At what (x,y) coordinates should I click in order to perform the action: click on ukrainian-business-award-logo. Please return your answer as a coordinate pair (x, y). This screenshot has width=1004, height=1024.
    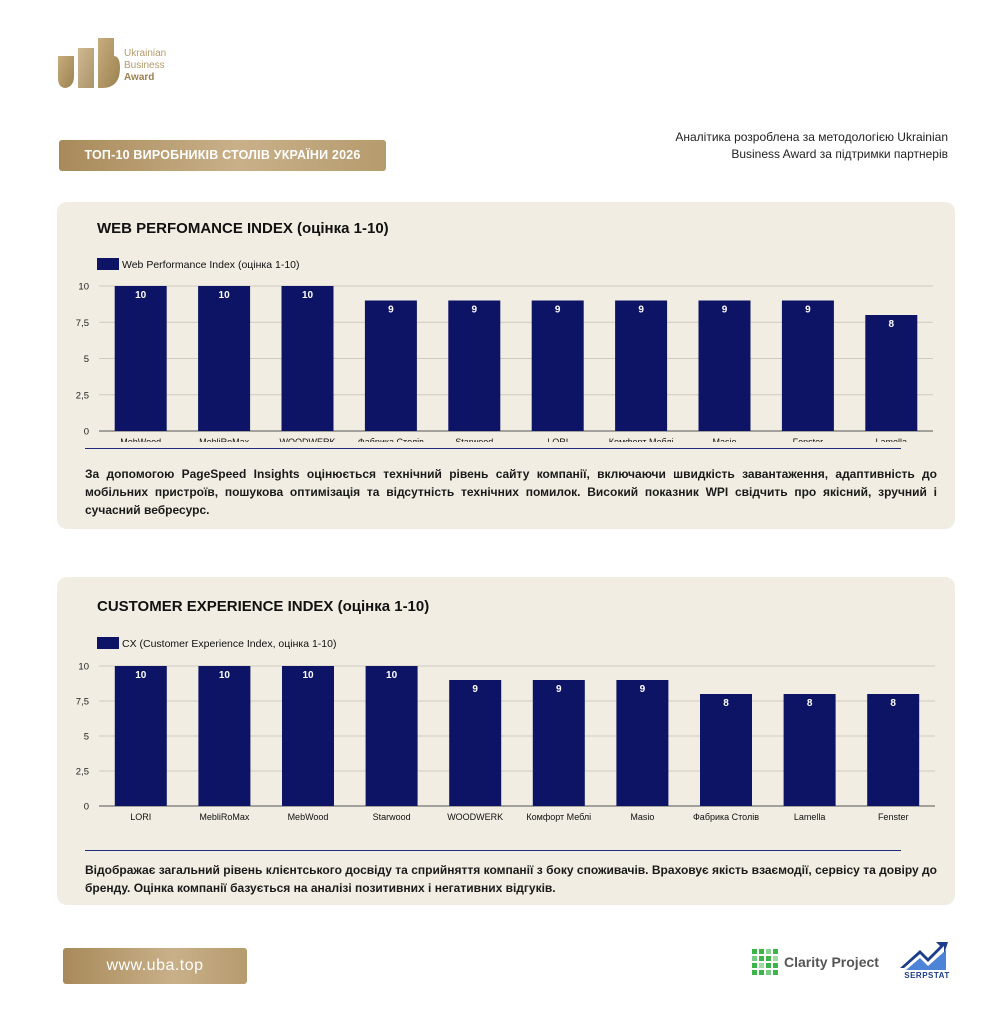
    Looking at the image, I should click on (89, 63).